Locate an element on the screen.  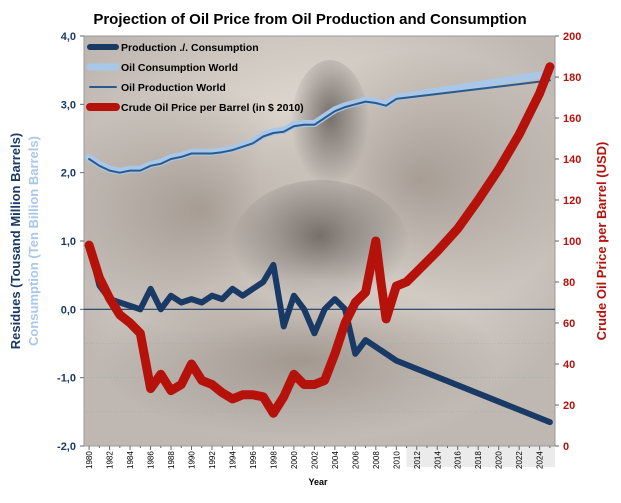
x-tick-label: 2006 is located at coordinates (355, 460).